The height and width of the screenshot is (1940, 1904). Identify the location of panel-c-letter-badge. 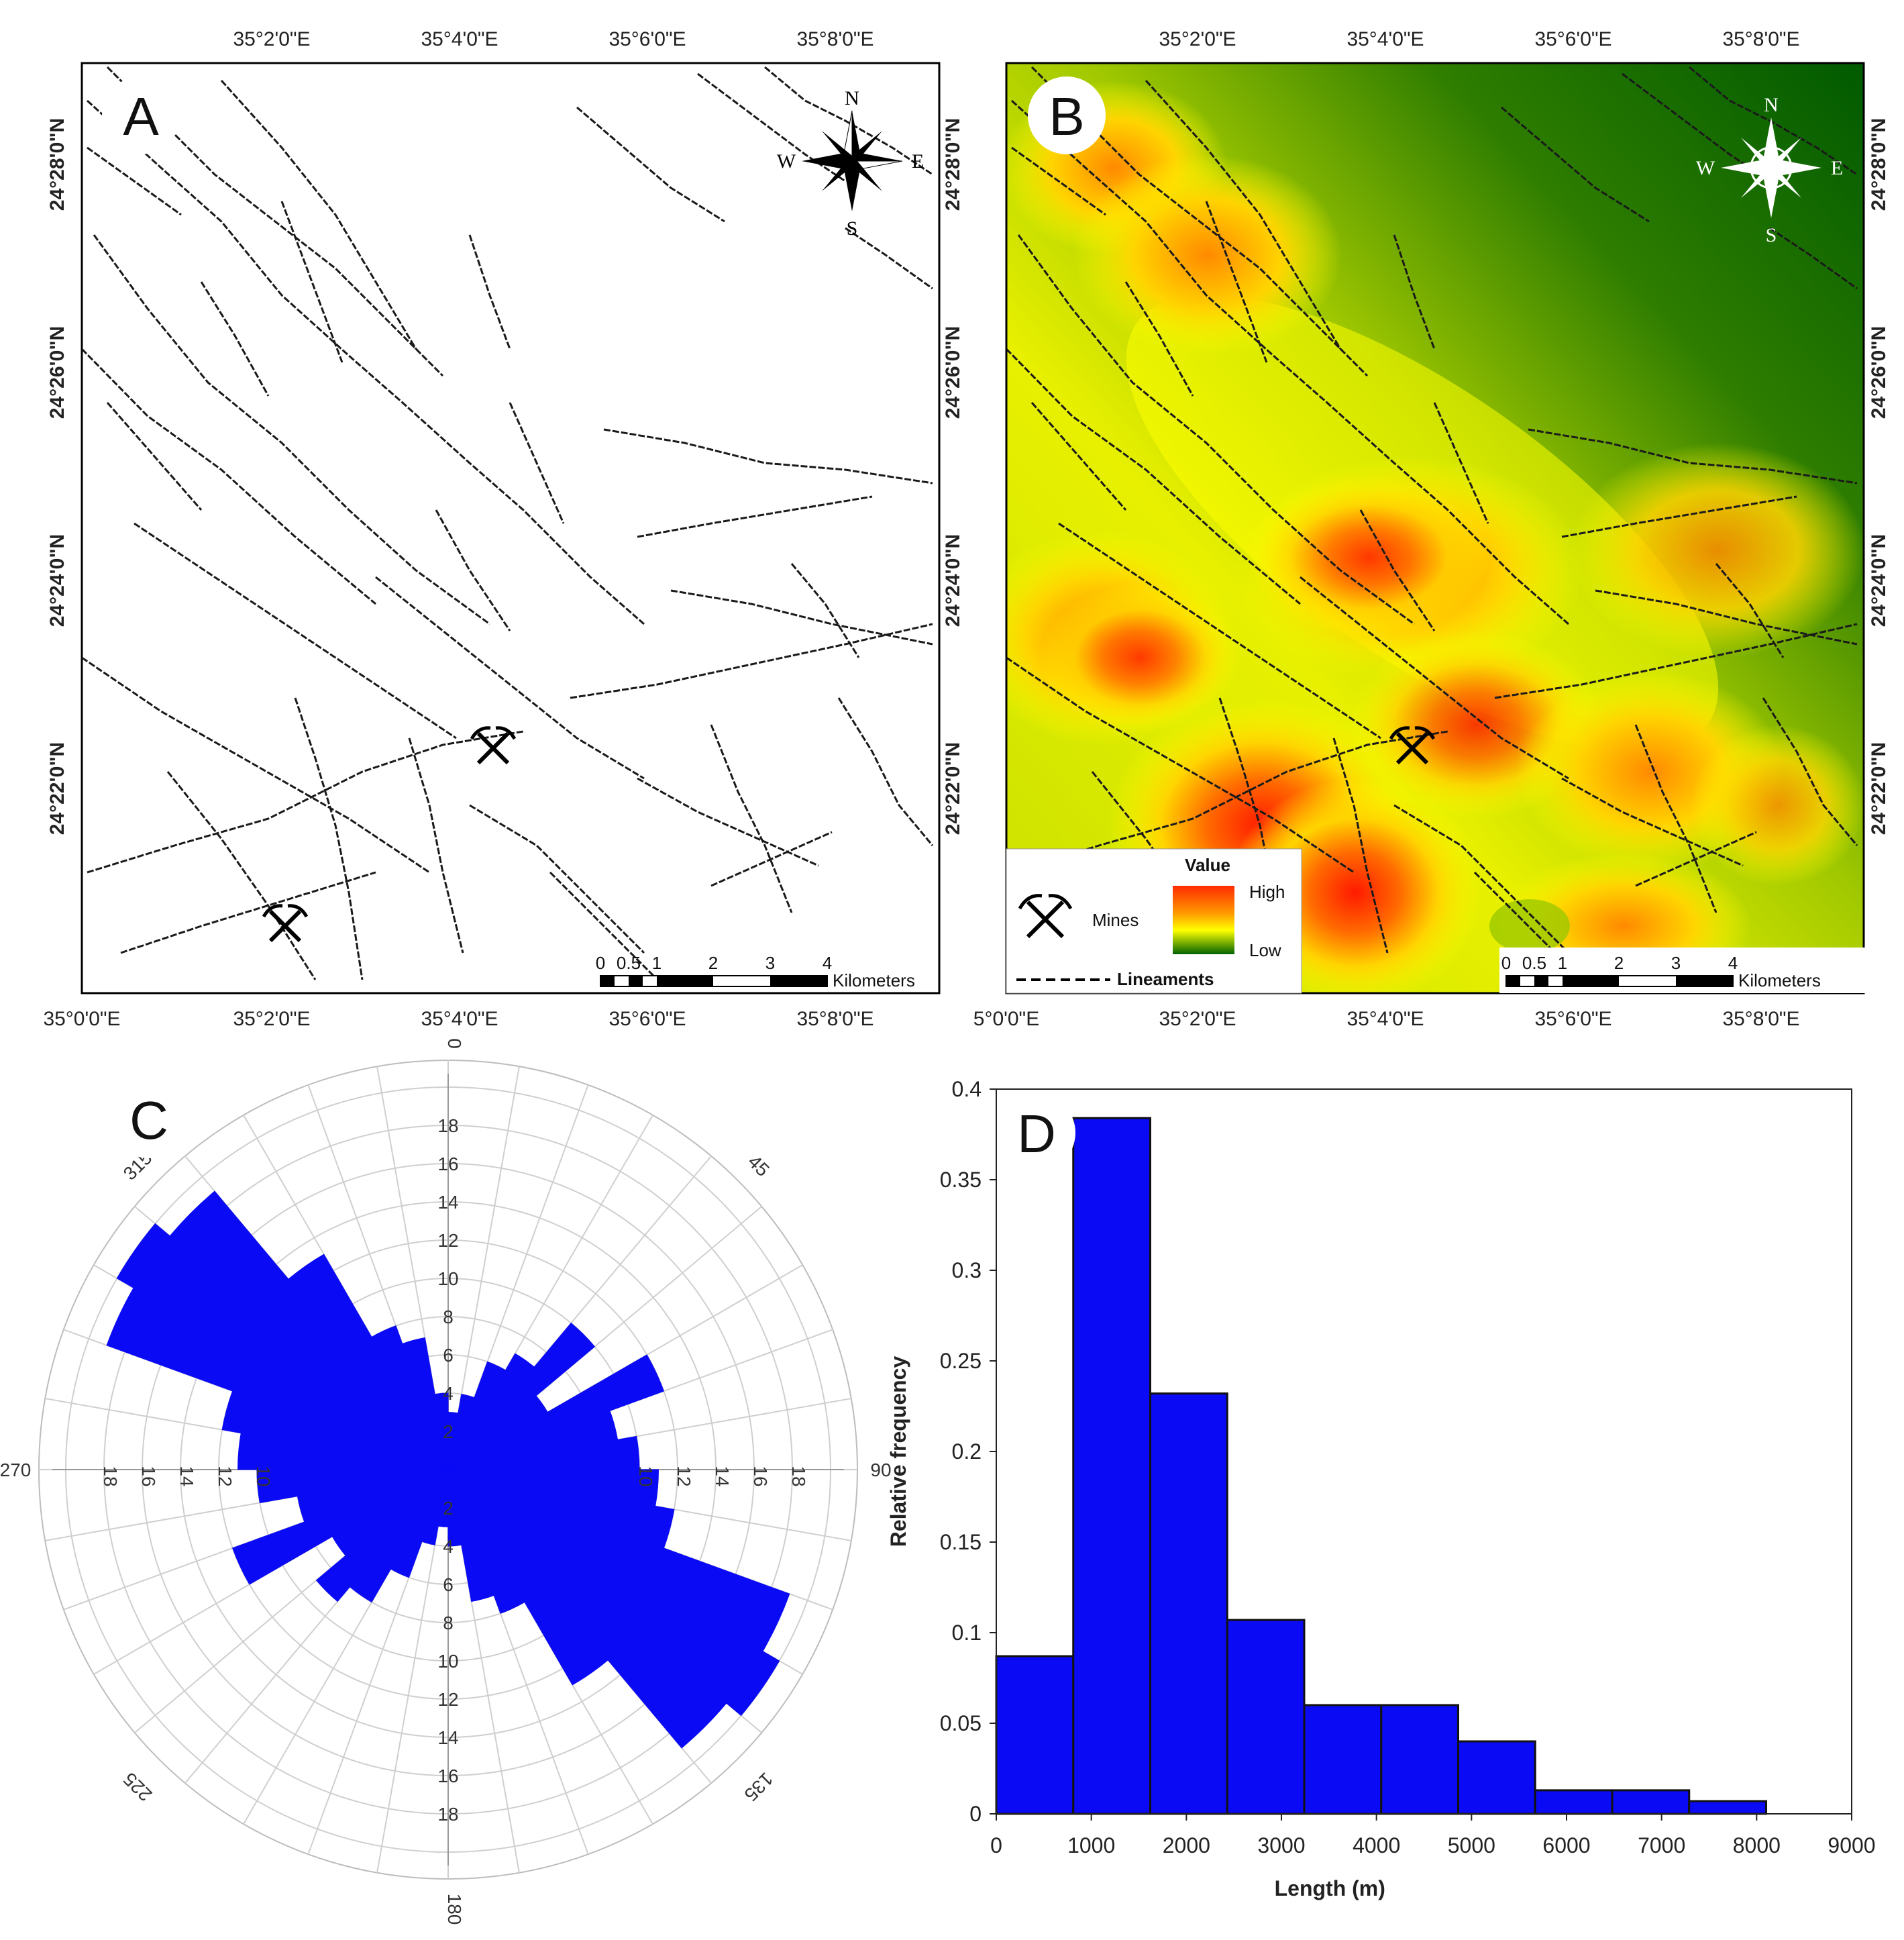
(149, 1119).